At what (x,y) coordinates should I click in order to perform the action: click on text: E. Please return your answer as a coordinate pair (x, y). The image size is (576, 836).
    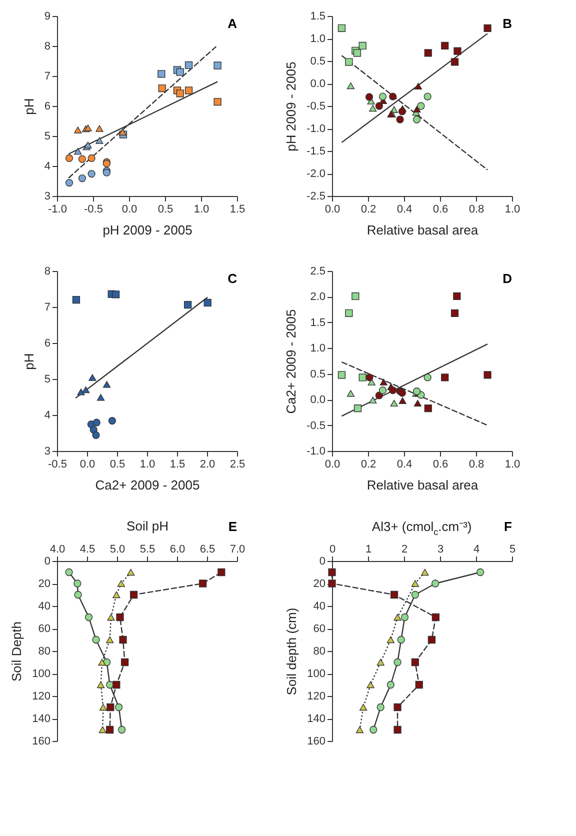
    Looking at the image, I should click on (233, 526).